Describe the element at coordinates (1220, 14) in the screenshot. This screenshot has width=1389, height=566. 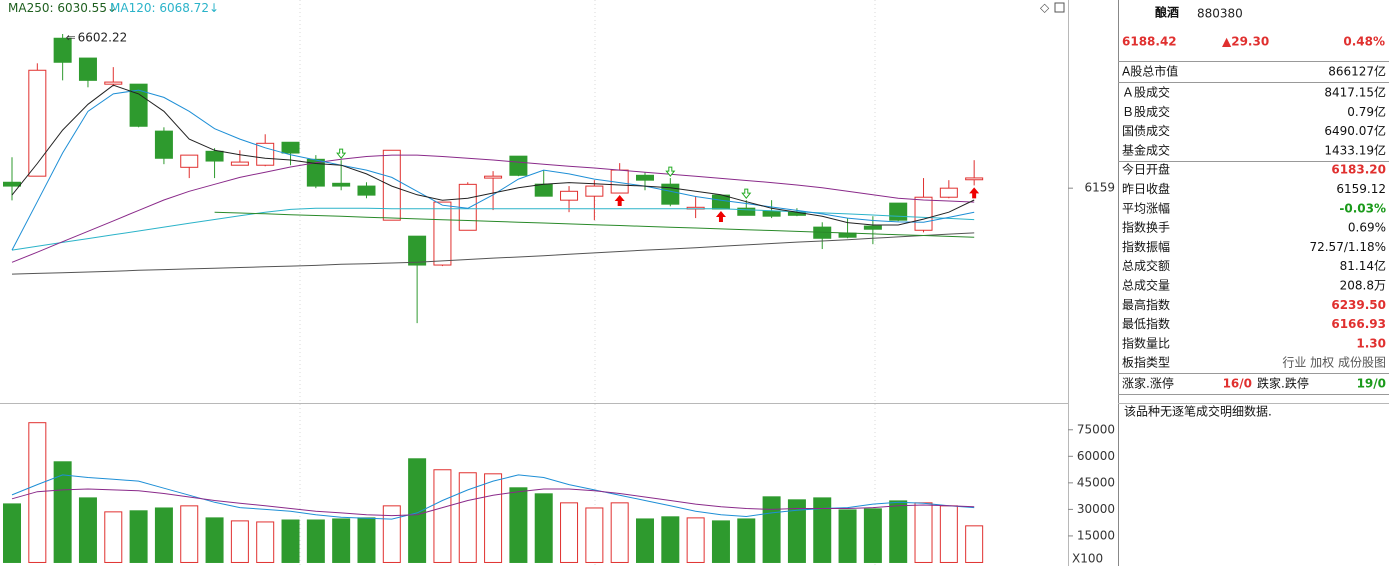
I see `quote-code: 880380` at that location.